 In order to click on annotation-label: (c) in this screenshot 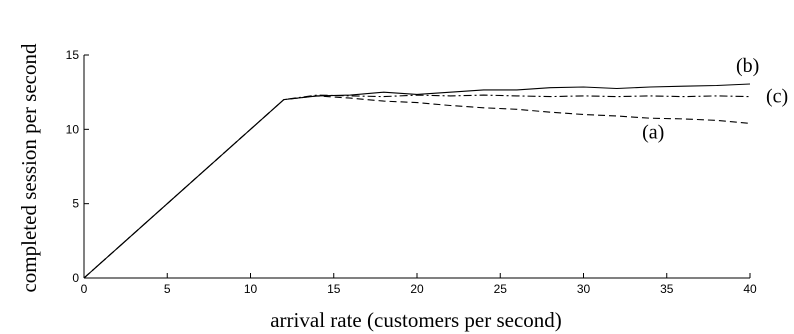, I will do `click(777, 97)`.